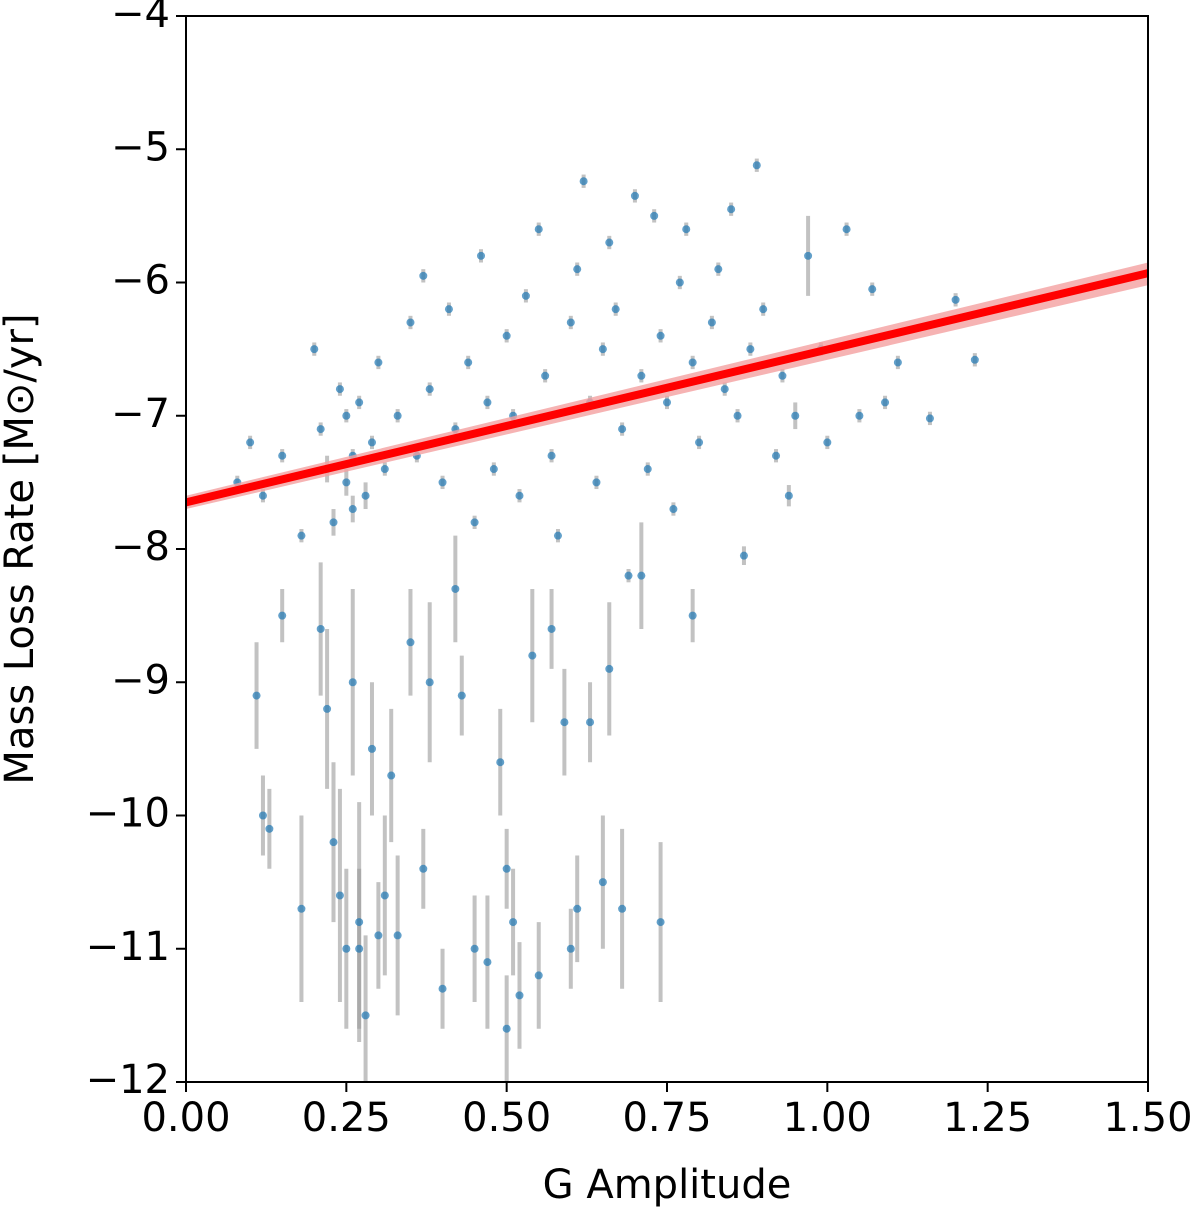  I want to click on y-tick-label: −4, so click(140, 18).